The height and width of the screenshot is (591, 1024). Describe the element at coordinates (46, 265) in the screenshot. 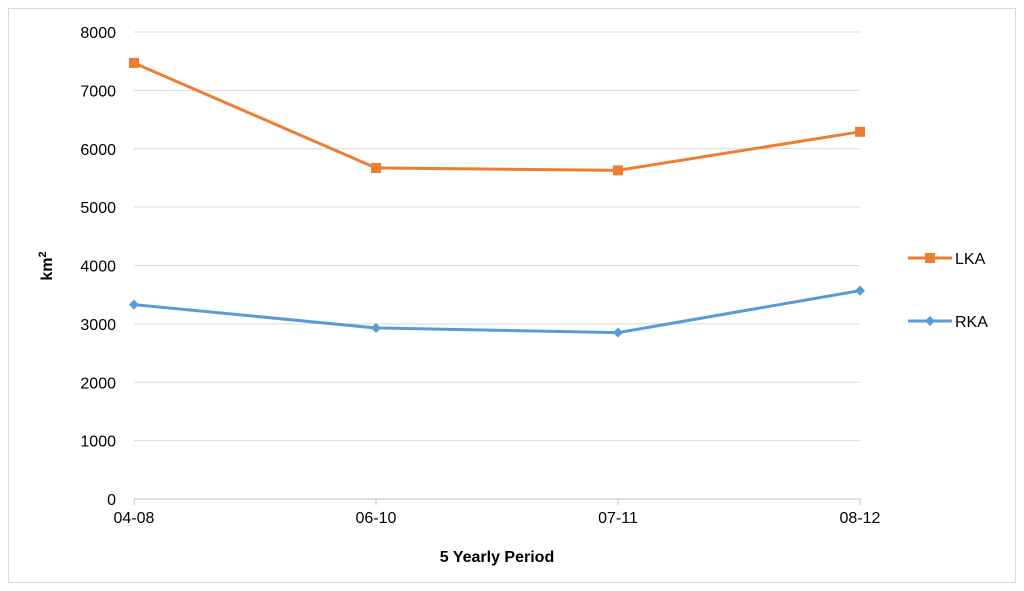

I see `y-axis-title: km2` at that location.